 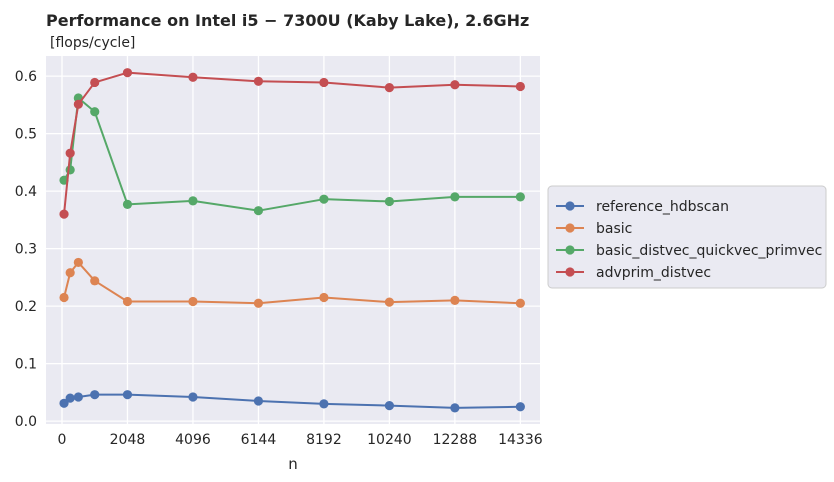 I want to click on x-axis-label: n, so click(x=293, y=464).